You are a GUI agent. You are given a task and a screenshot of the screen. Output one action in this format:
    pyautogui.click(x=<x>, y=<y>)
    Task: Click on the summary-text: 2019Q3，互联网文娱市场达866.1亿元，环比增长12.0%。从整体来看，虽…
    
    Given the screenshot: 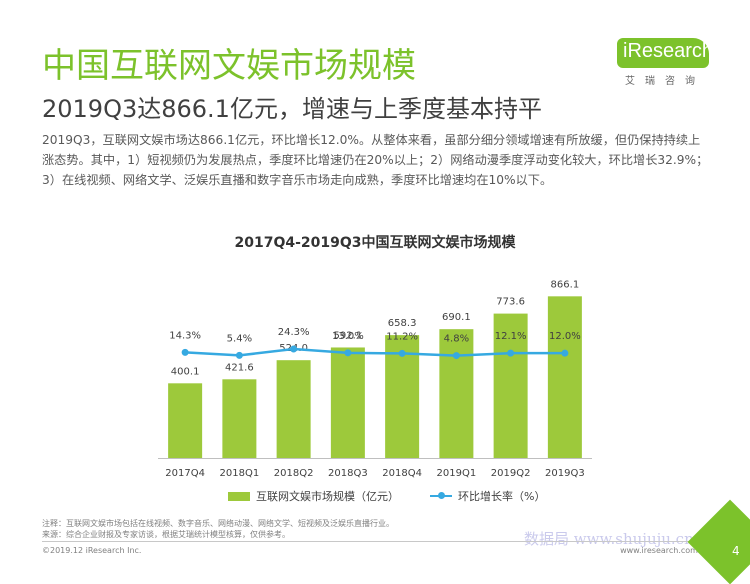 What is the action you would take?
    pyautogui.click(x=375, y=160)
    